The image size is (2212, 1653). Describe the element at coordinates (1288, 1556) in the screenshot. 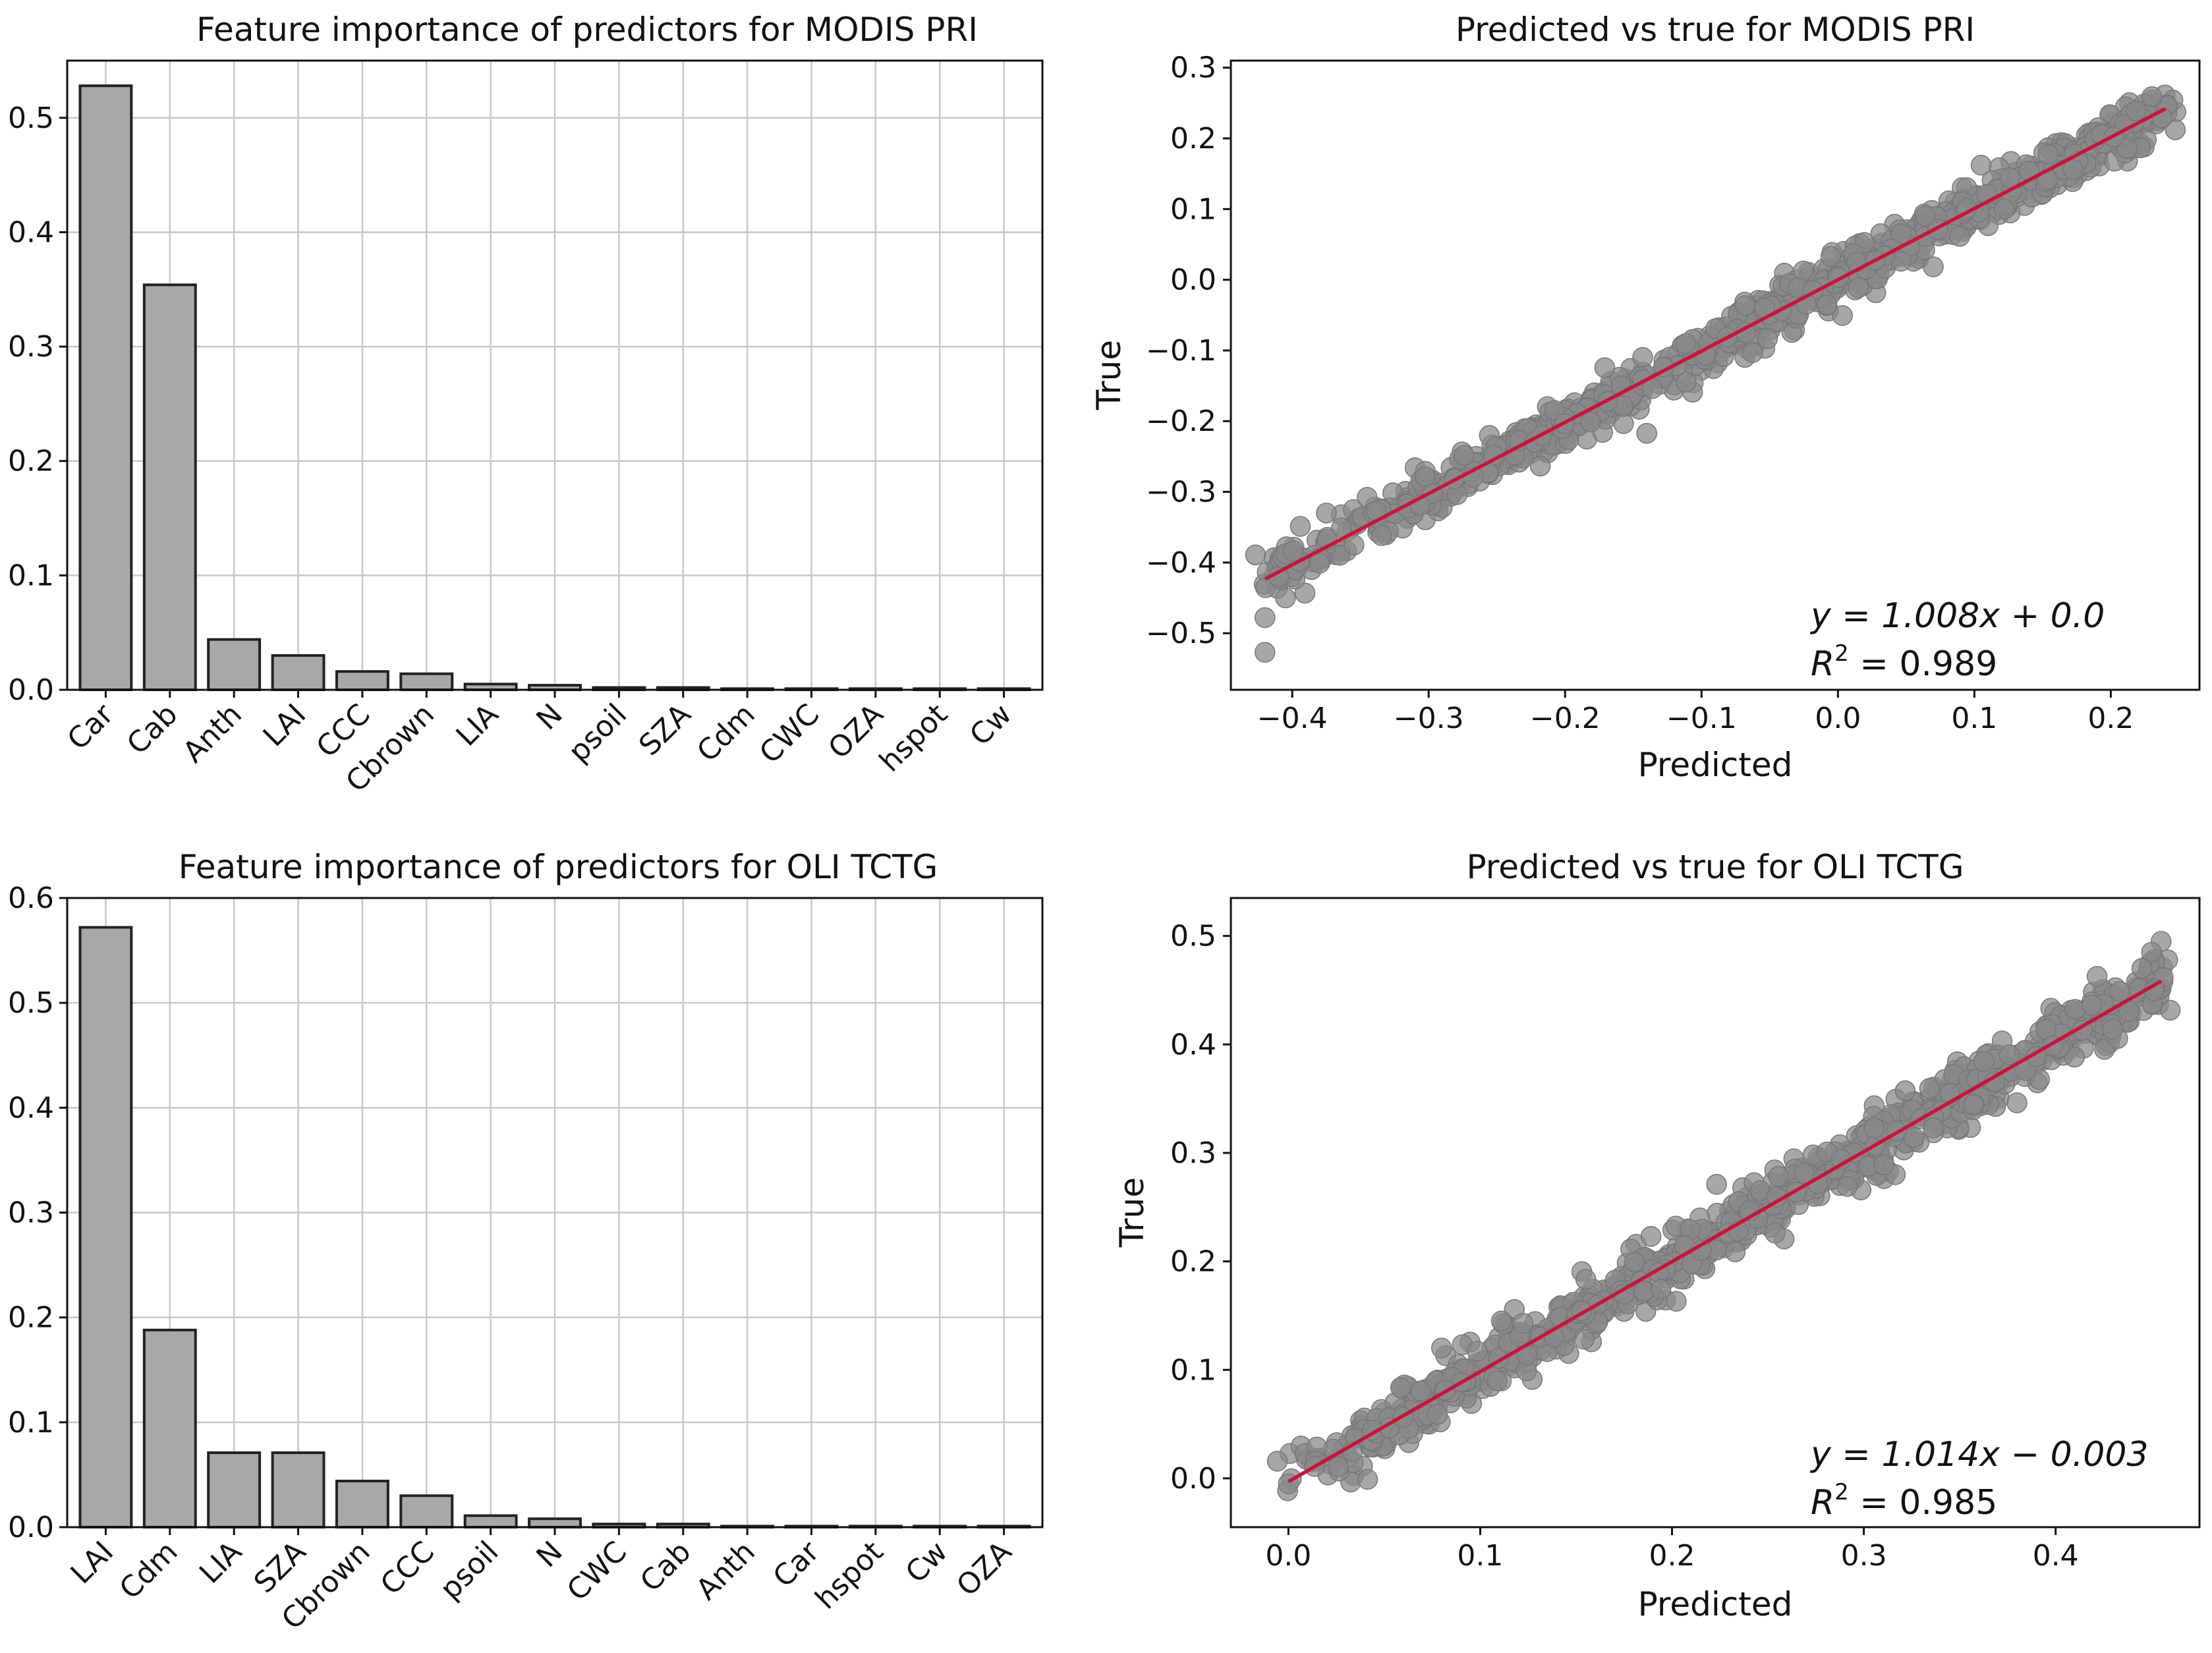

I see `x-tick-label: 0.0` at that location.